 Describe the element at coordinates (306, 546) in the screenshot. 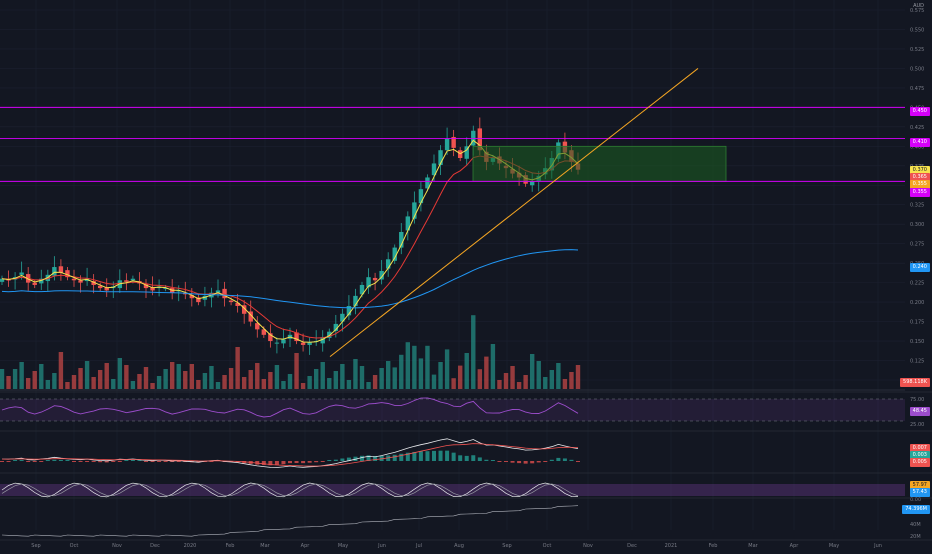

I see `x-axis-label: Apr` at that location.